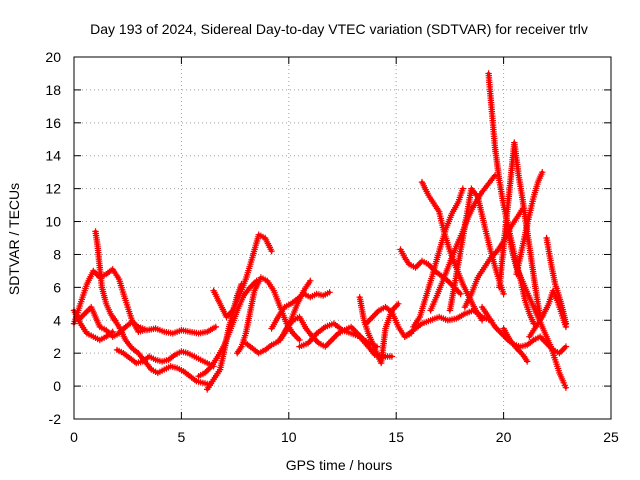 The height and width of the screenshot is (480, 640). Describe the element at coordinates (57, 287) in the screenshot. I see `y-tick-label: 6` at that location.